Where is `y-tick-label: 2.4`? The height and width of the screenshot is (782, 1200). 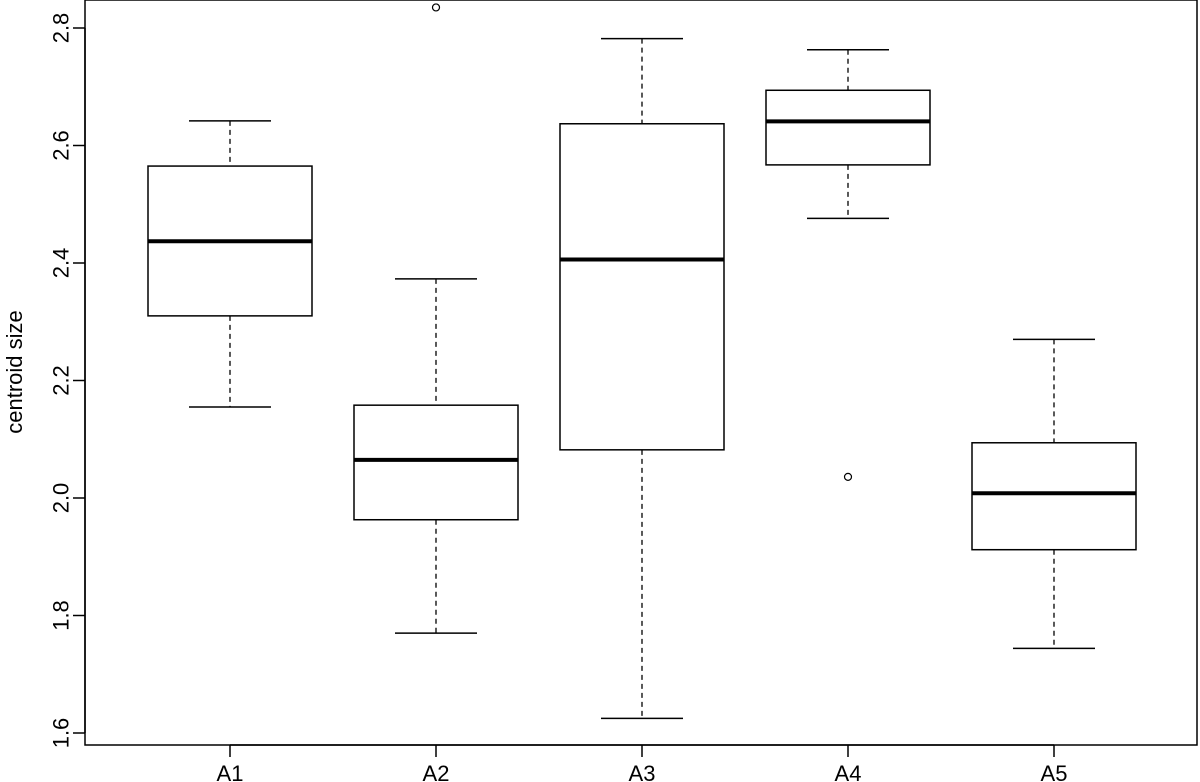
y-tick-label: 2.4 is located at coordinates (61, 263).